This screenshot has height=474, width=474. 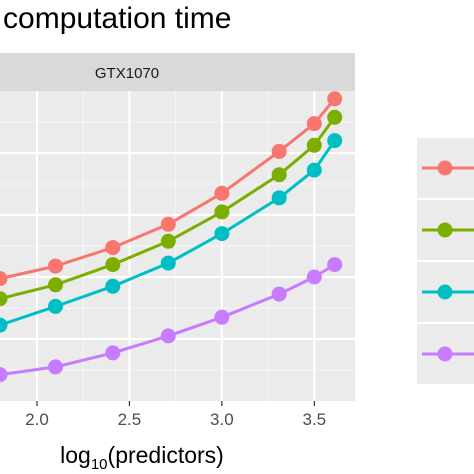 I want to click on x-tick-label: 3.0, so click(x=222, y=419).